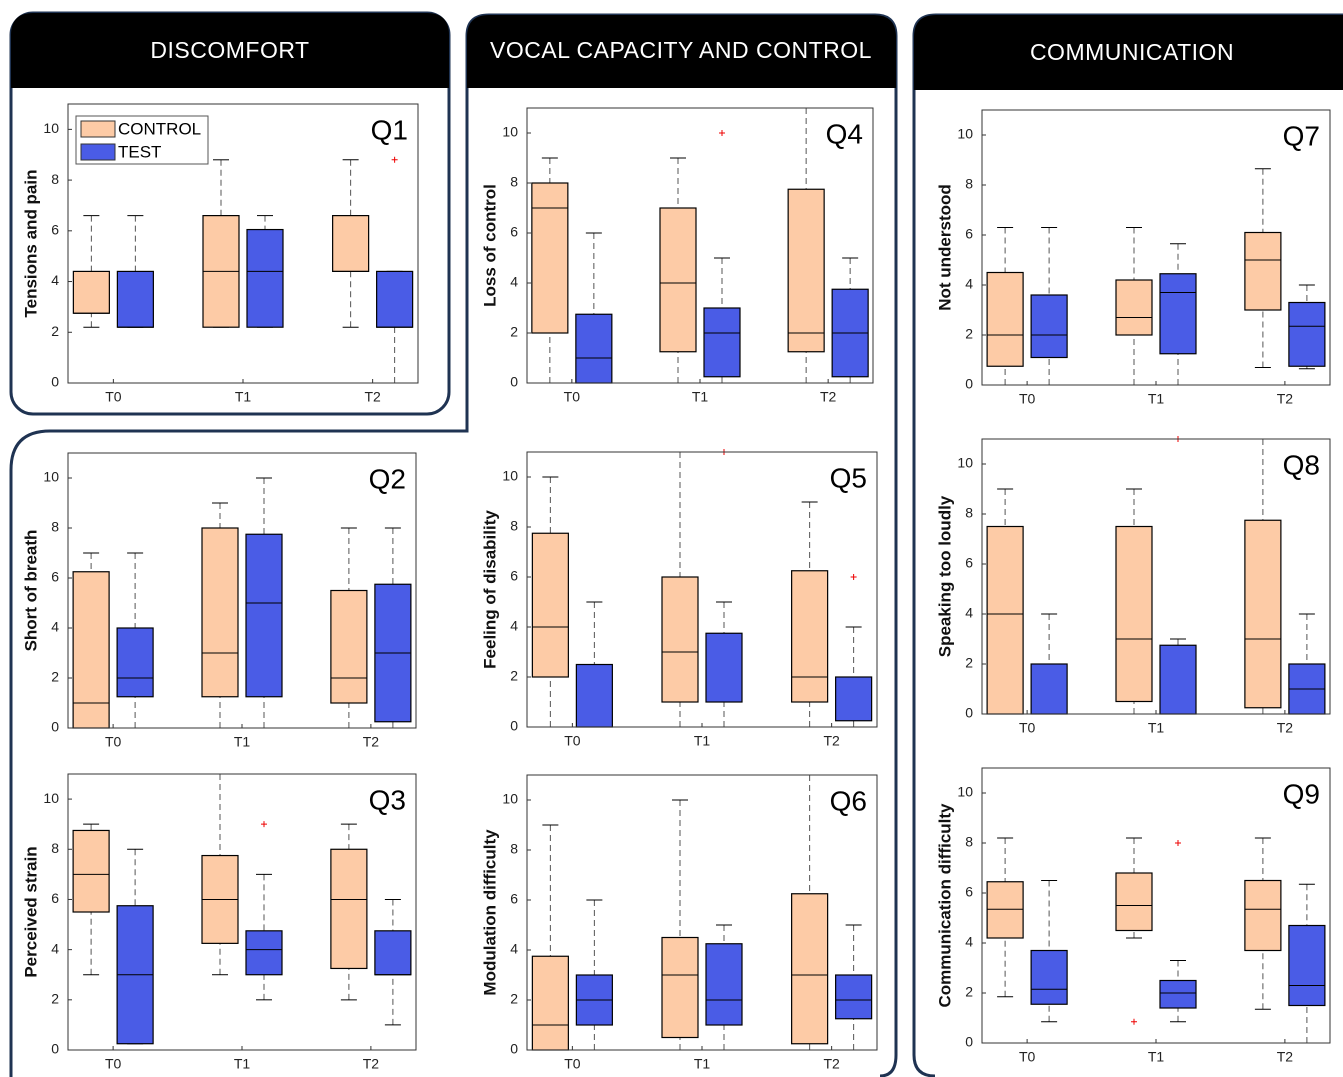 This screenshot has width=1343, height=1077. What do you see at coordinates (1301, 464) in the screenshot?
I see `panel-title: Q8` at bounding box center [1301, 464].